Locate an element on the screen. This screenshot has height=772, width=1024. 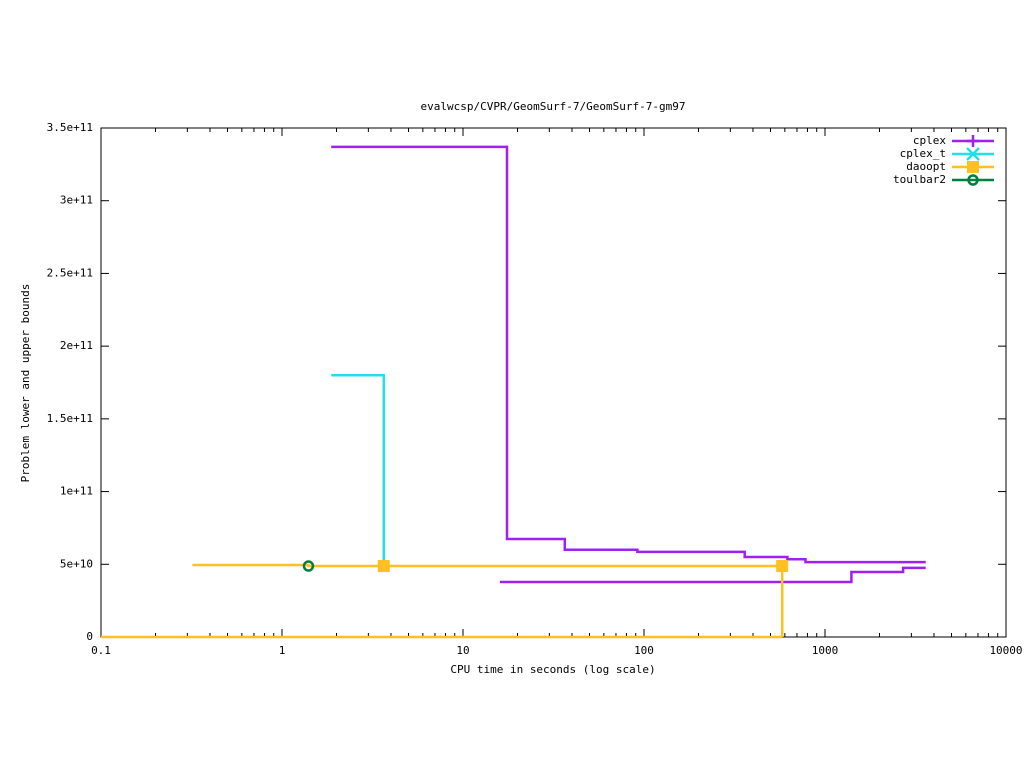
y-tick-label: 2.5e+11 is located at coordinates (70, 272).